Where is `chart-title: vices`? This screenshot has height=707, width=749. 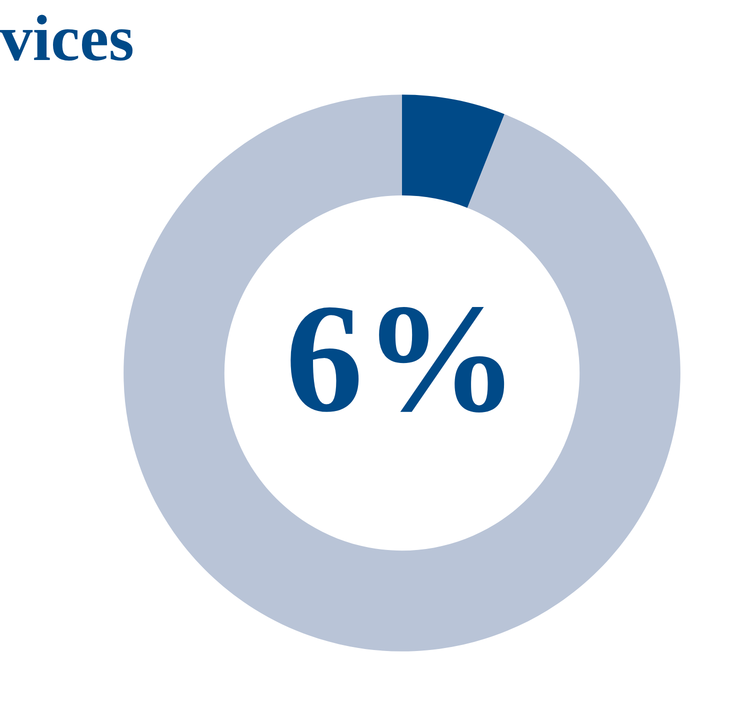
chart-title: vices is located at coordinates (66, 37).